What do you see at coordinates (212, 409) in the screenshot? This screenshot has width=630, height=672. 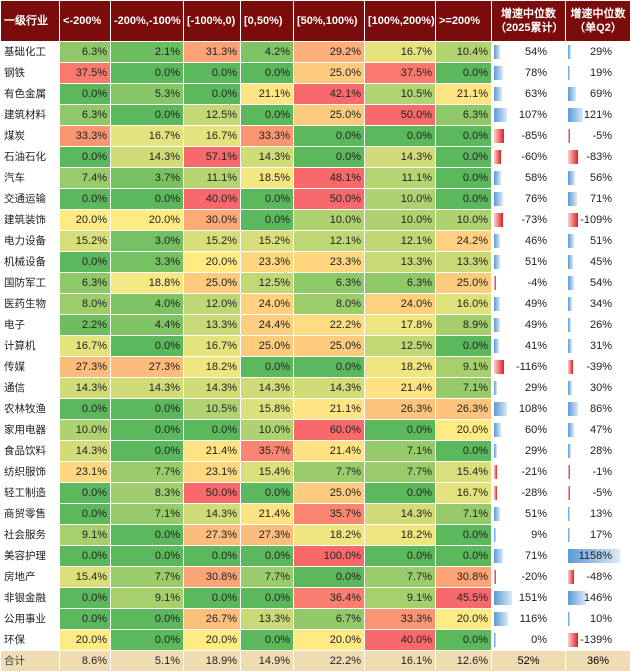 I see `share-cell: 10.5%` at bounding box center [212, 409].